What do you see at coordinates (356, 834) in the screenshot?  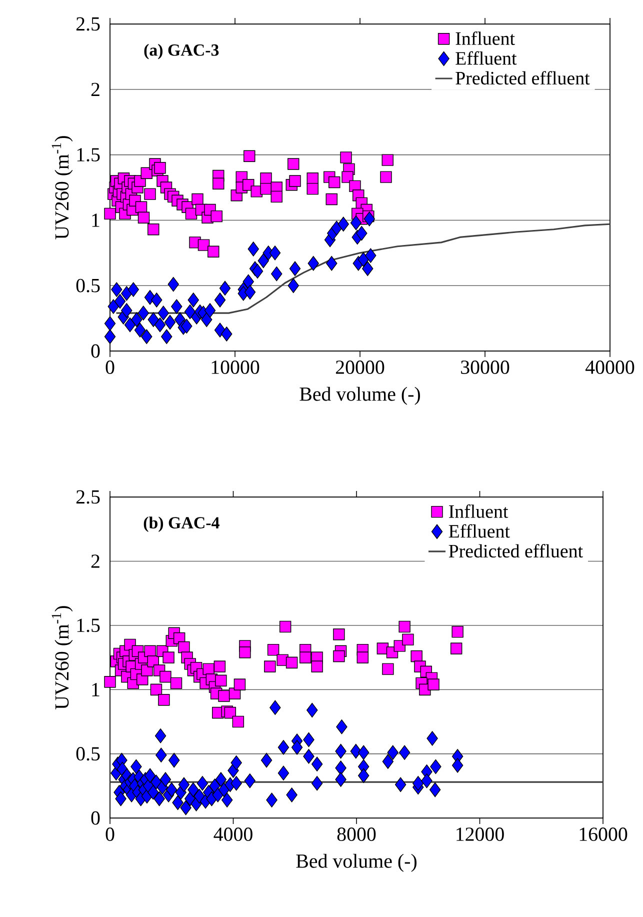 I see `x-tick-label: 8000` at bounding box center [356, 834].